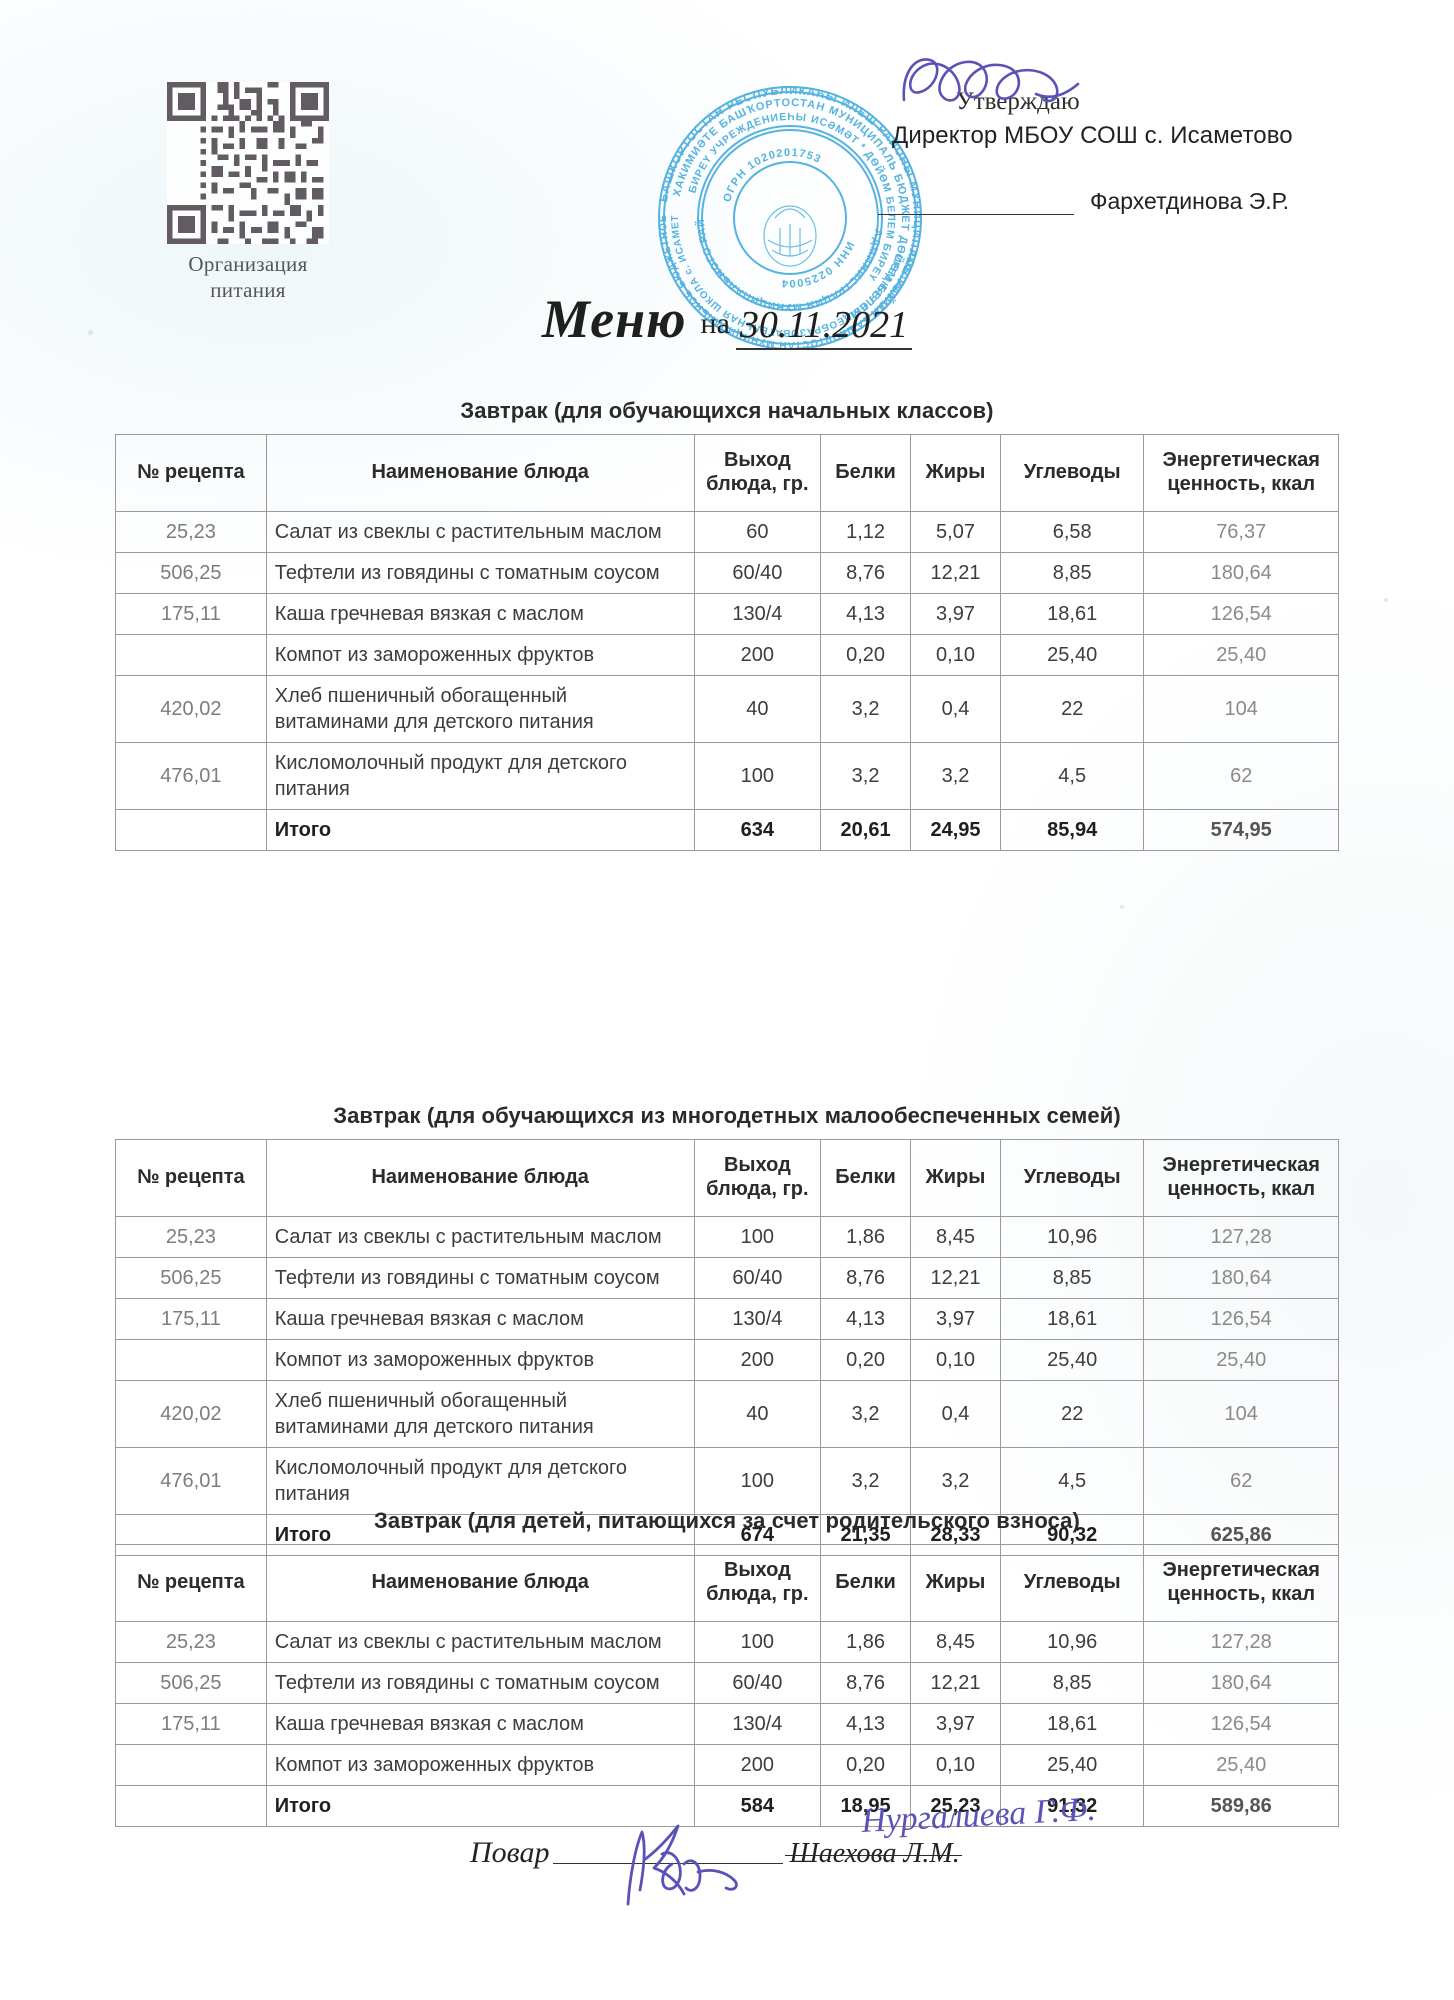 This screenshot has width=1454, height=2000. Describe the element at coordinates (614, 319) in the screenshot. I see `title-menu-word: Меню` at that location.